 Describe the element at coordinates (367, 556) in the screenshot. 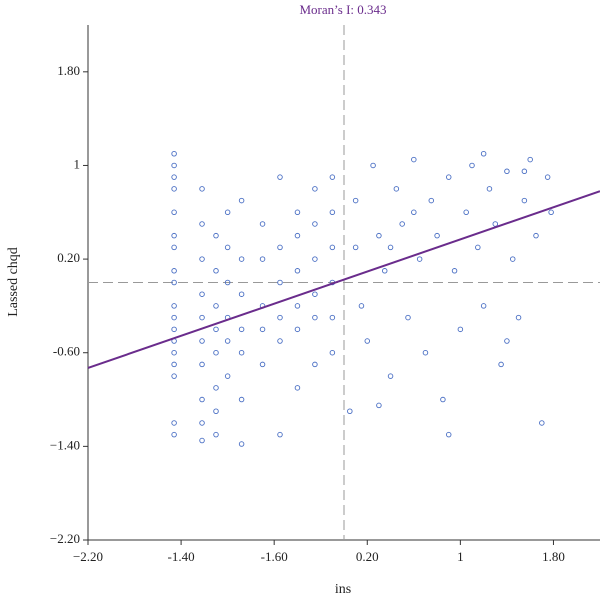

I see `x-tick-label: 0.20` at that location.